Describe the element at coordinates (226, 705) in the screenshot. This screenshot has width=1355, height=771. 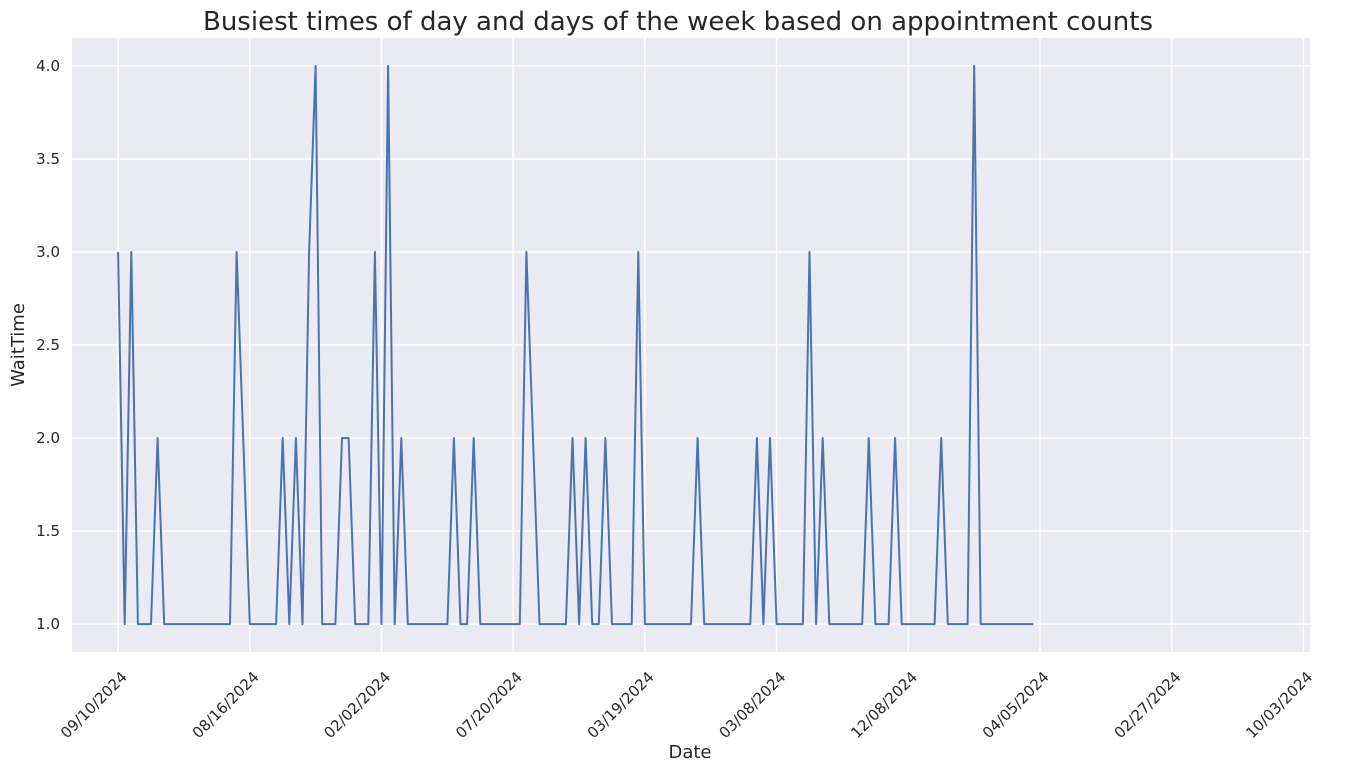
I see `x-tick-label: 08/16/2024` at that location.